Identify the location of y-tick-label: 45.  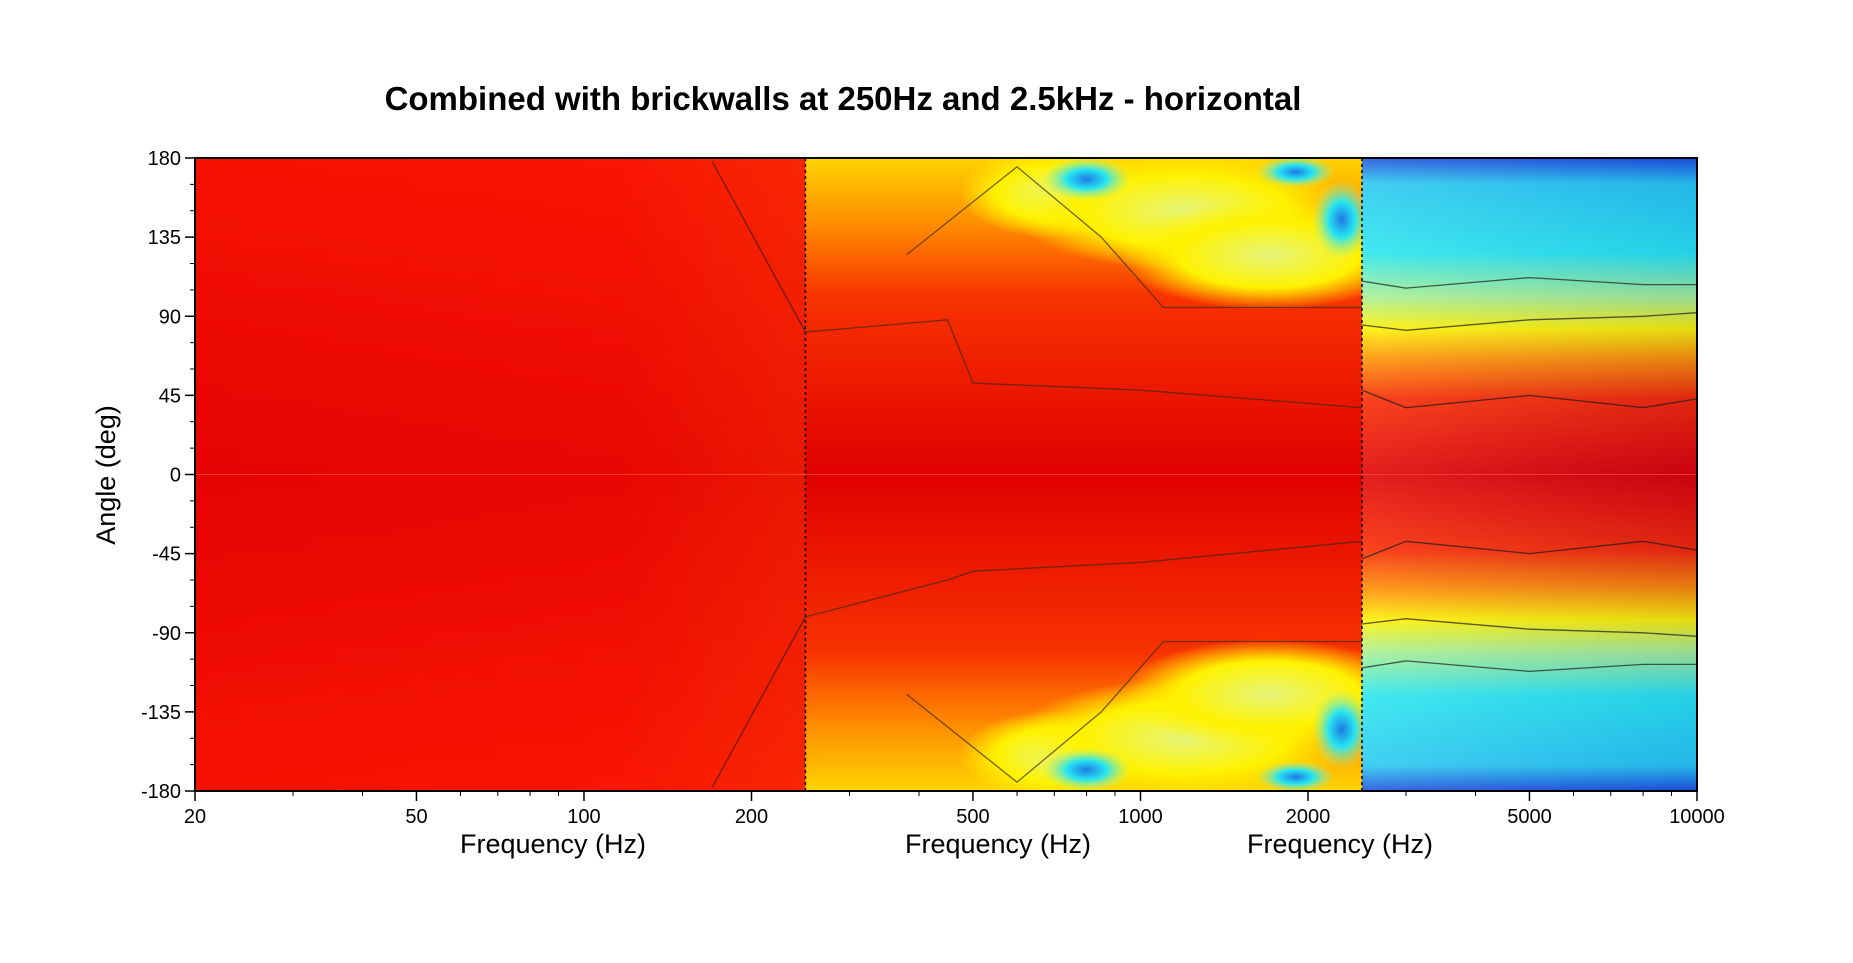
(170, 396).